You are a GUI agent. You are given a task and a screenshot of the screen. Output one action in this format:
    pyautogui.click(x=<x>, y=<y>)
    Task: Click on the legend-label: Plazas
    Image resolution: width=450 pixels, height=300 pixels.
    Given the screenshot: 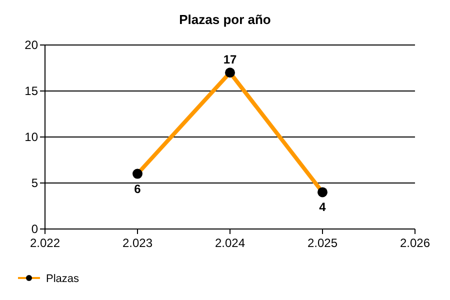 What is the action you would take?
    pyautogui.click(x=63, y=278)
    